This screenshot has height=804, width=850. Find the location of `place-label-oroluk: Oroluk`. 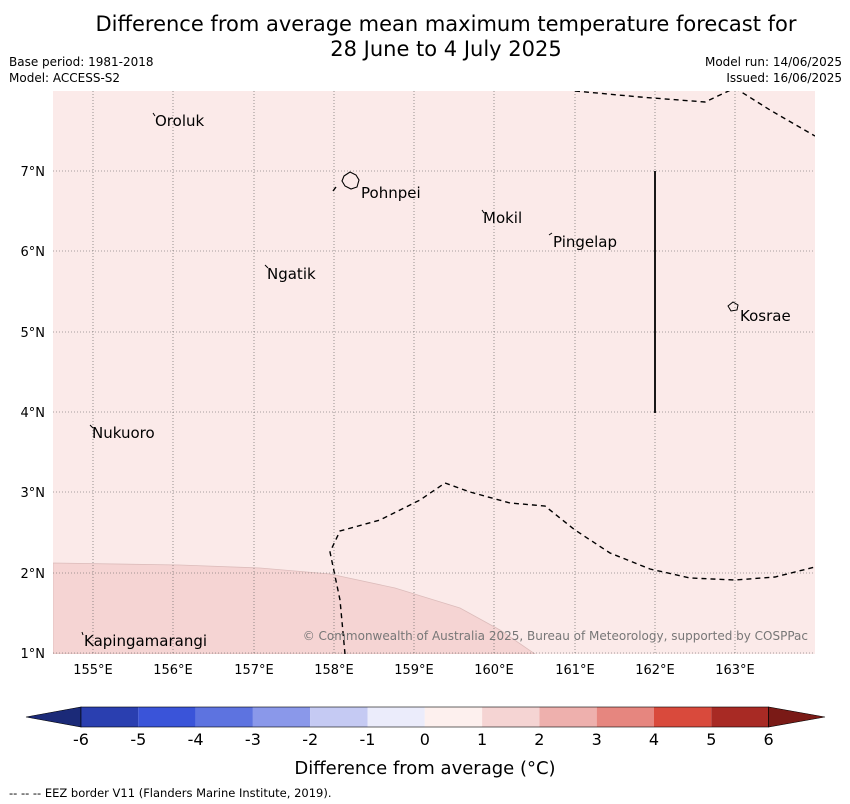

place-label-oroluk: Oroluk is located at coordinates (179, 121).